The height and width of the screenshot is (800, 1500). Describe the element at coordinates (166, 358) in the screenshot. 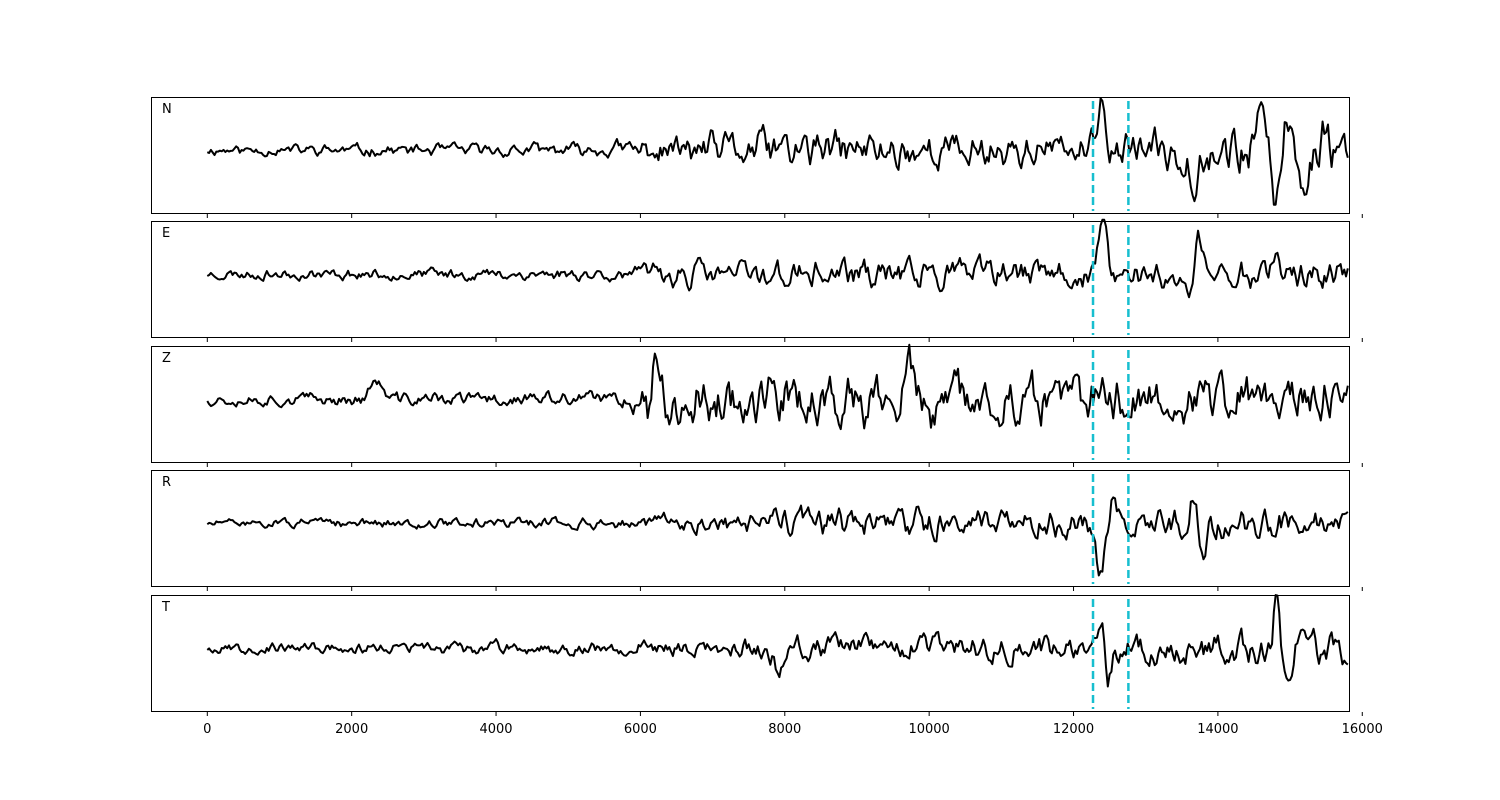

I see `panel-label: Z` at that location.